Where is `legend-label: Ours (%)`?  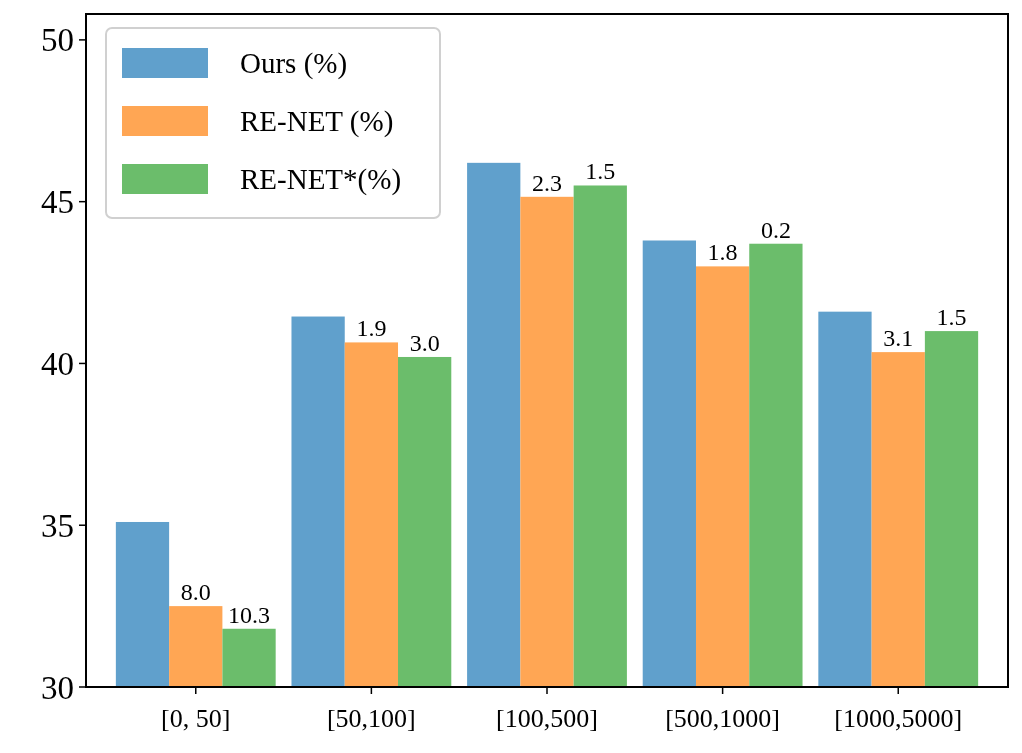 legend-label: Ours (%) is located at coordinates (294, 64).